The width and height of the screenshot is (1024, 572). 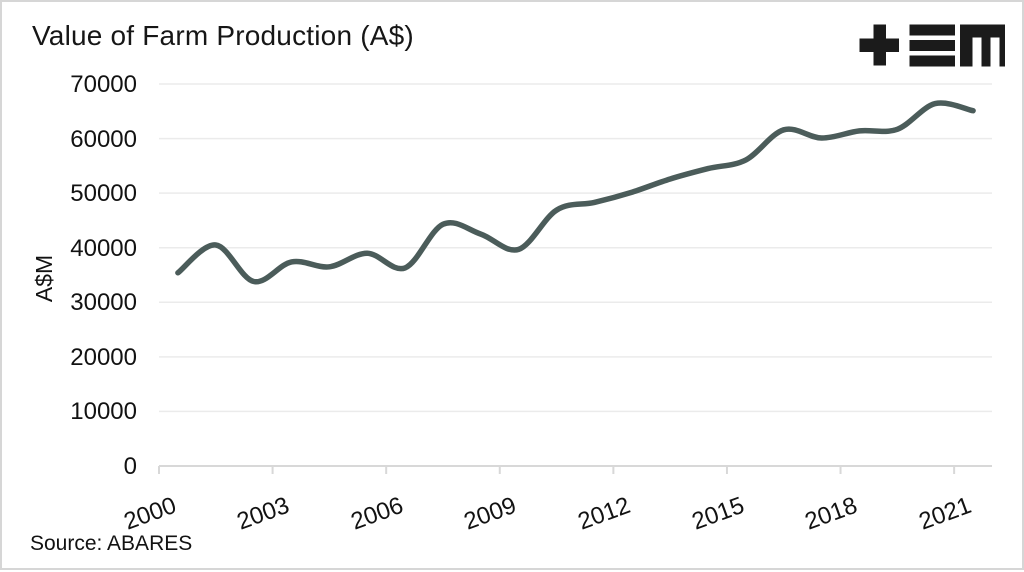 I want to click on triple-bar-icon, so click(x=932, y=45).